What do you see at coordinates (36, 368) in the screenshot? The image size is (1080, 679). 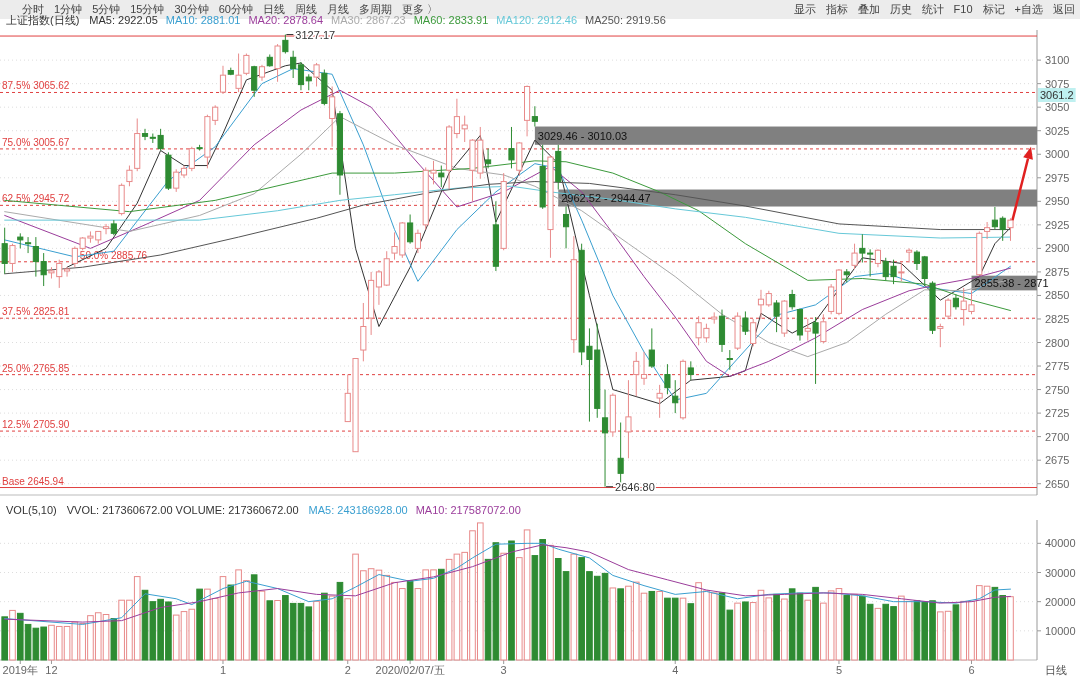 I see `ref-line-label: 25.0% 2765.85` at bounding box center [36, 368].